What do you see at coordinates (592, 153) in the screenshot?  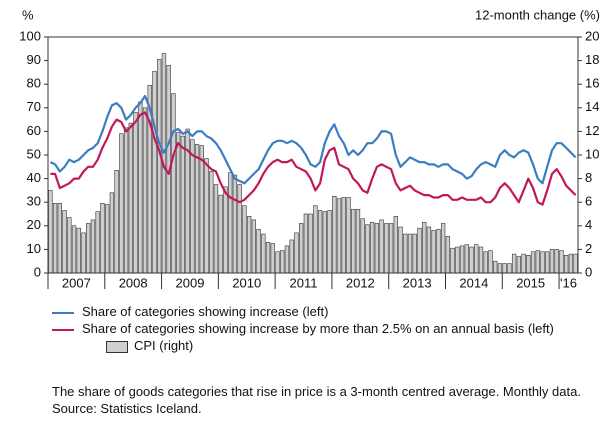 I see `y2-tick-label: 10` at bounding box center [592, 153].